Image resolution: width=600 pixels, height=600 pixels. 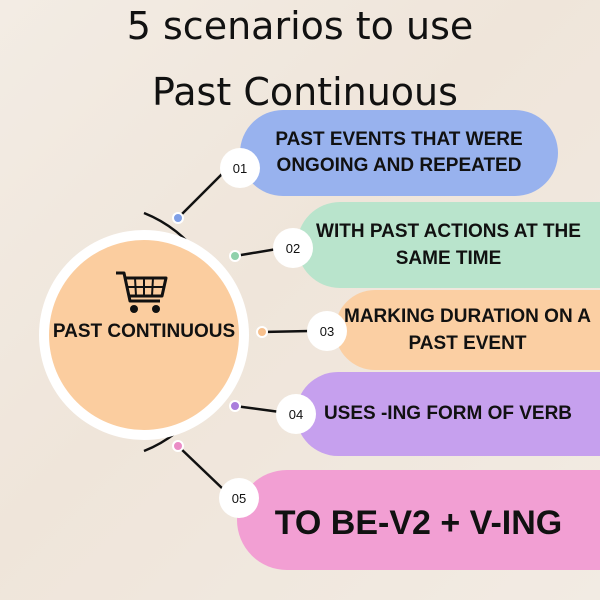 What do you see at coordinates (305, 92) in the screenshot?
I see `title-line-2: Past Continuous` at bounding box center [305, 92].